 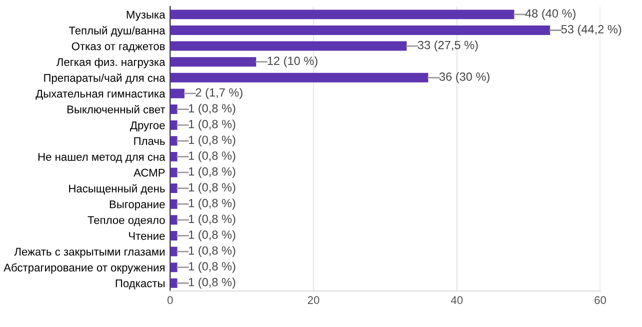 I want to click on y-tick-label: Плачь, so click(x=149, y=141).